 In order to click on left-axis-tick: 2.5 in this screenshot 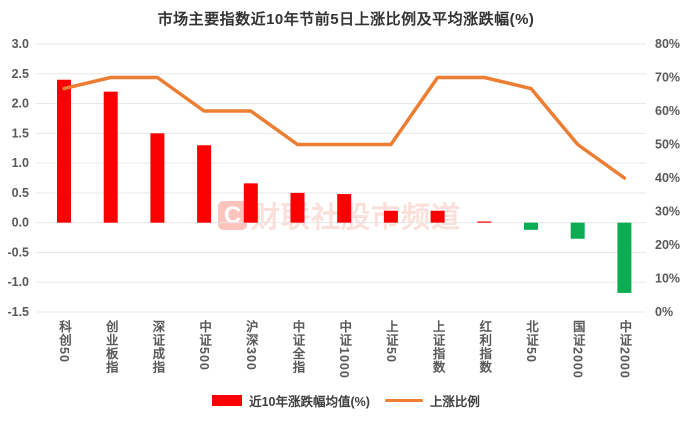, I will do `click(20, 74)`.